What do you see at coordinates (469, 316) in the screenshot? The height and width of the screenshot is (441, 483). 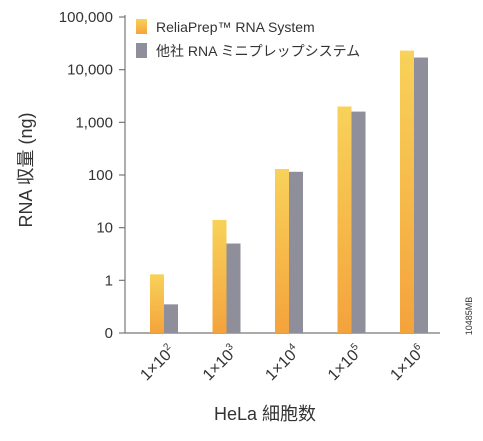 I see `figure-code: 10485MB` at bounding box center [469, 316].